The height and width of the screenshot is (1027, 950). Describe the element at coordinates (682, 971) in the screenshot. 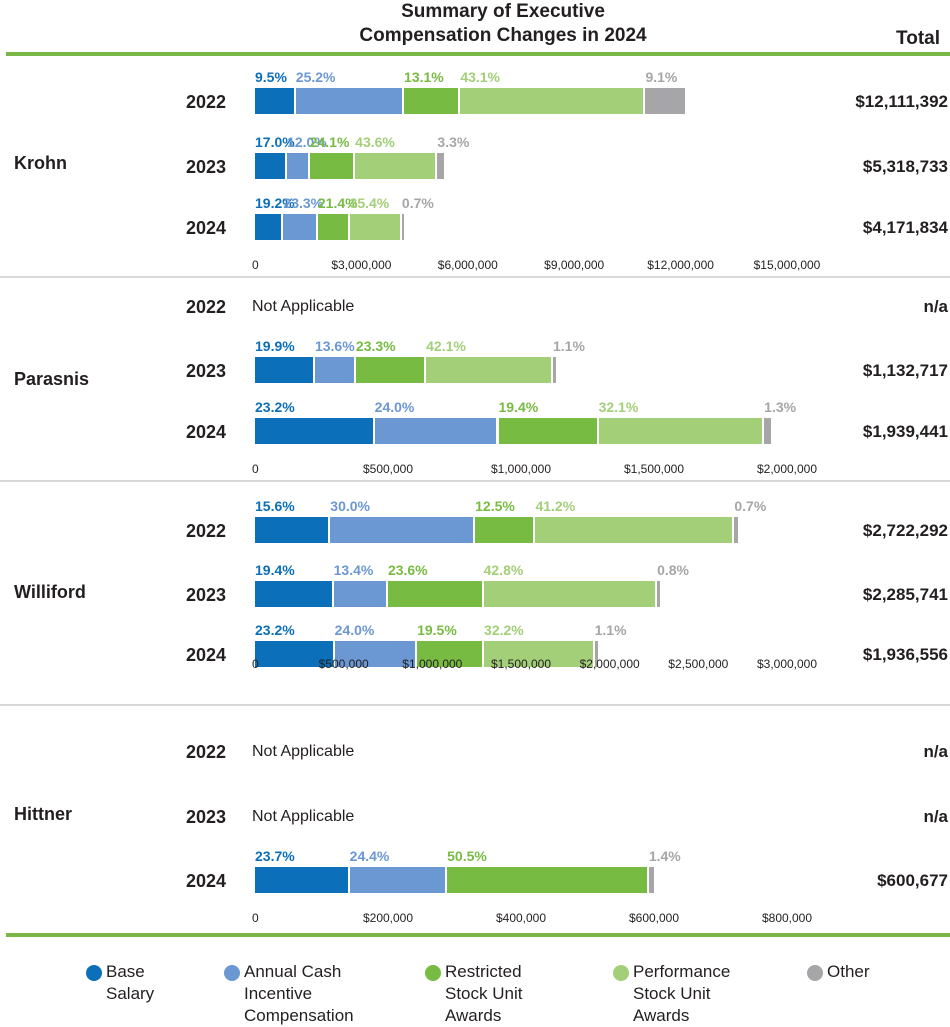

I see `legend-label-psu-line1: Performance` at that location.